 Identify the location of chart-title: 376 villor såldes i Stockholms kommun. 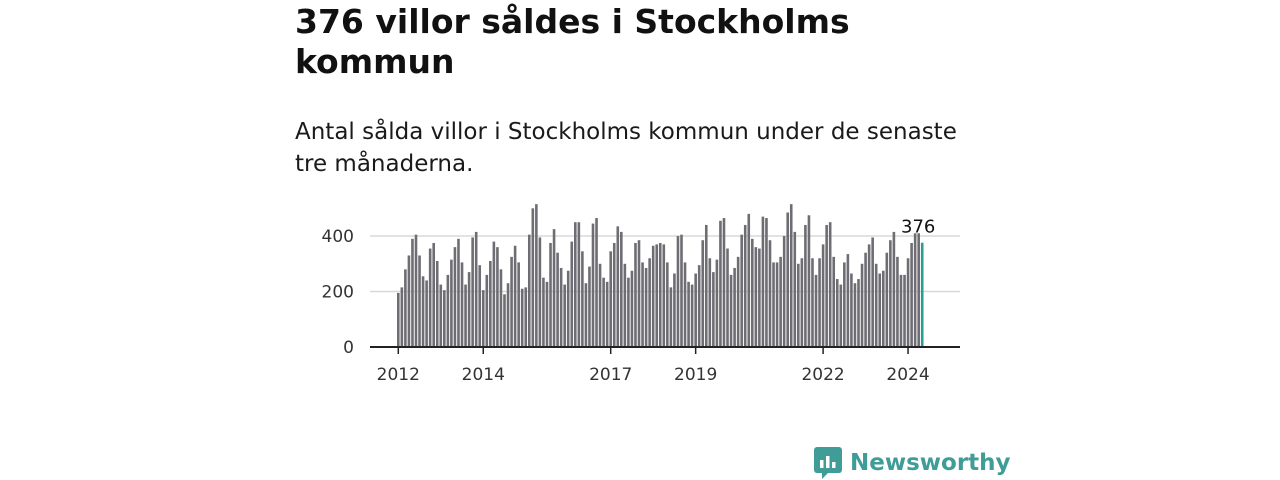
(572, 41).